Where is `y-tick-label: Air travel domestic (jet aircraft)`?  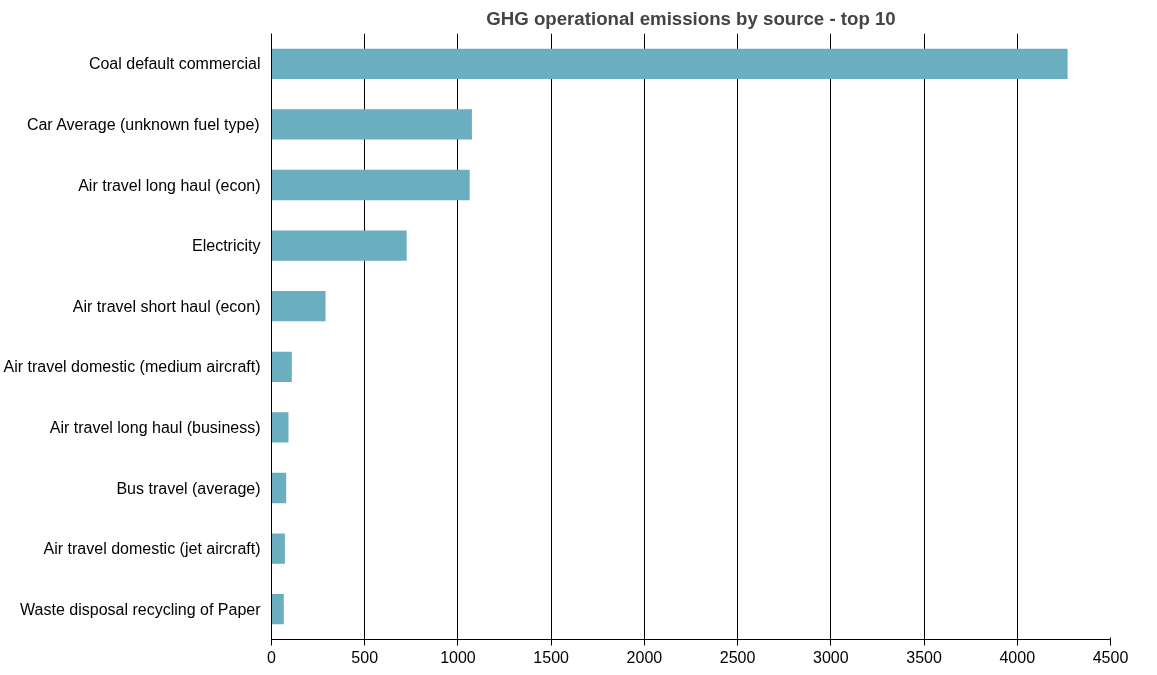
y-tick-label: Air travel domestic (jet aircraft) is located at coordinates (152, 549).